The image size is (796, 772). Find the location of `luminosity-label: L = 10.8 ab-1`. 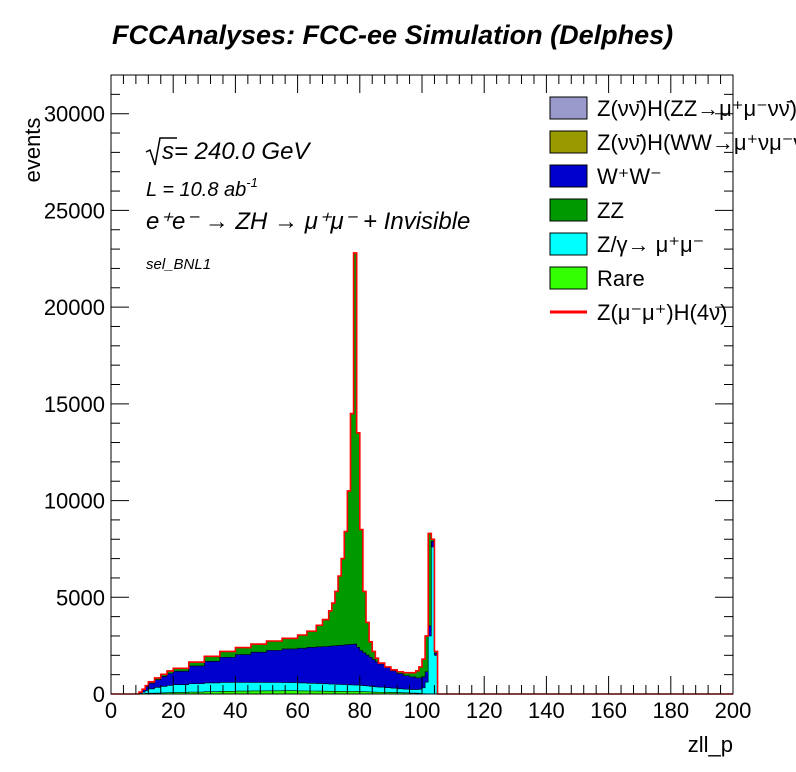

luminosity-label: L = 10.8 ab-1 is located at coordinates (202, 188).